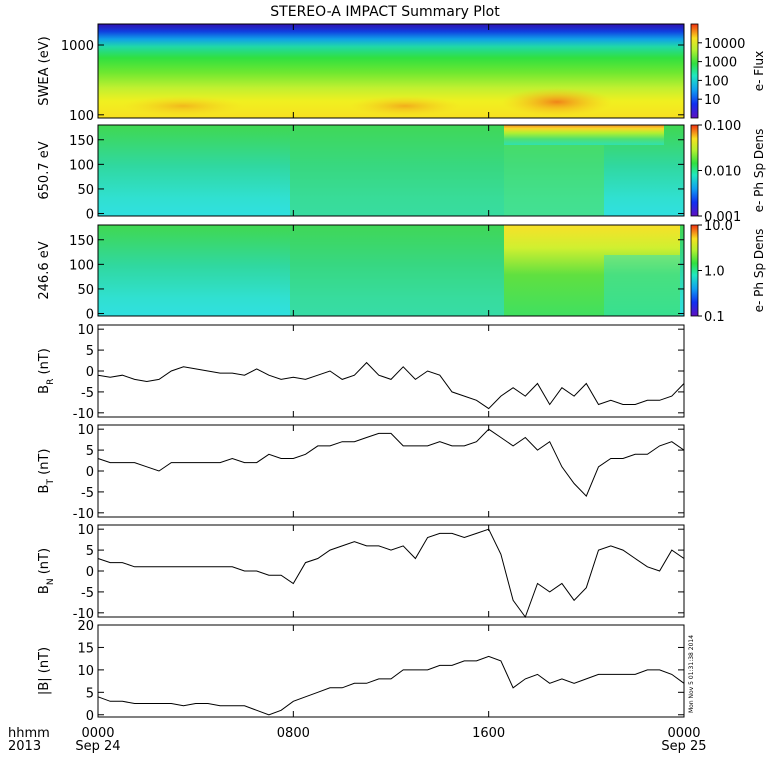 Image resolution: width=780 pixels, height=780 pixels. I want to click on panel-axes: -10 -5 0 5 10 BT (nT), so click(361, 472).